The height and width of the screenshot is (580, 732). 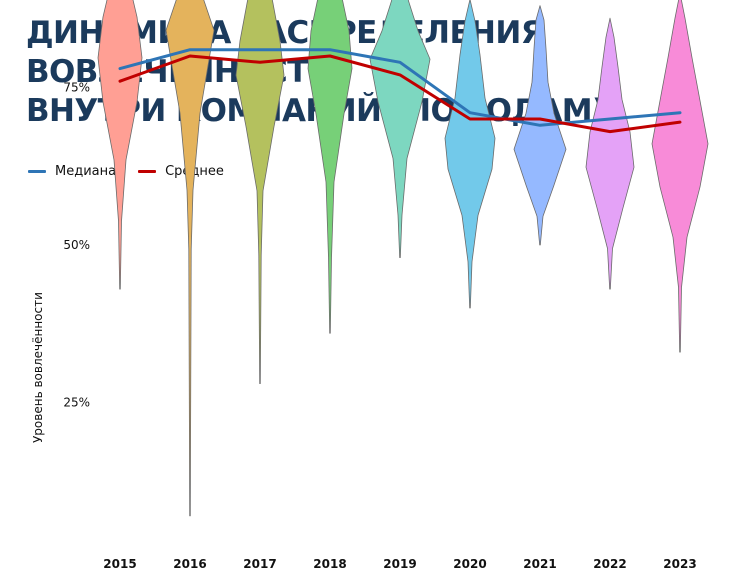 I want to click on legend-swatch-median, so click(x=37, y=171).